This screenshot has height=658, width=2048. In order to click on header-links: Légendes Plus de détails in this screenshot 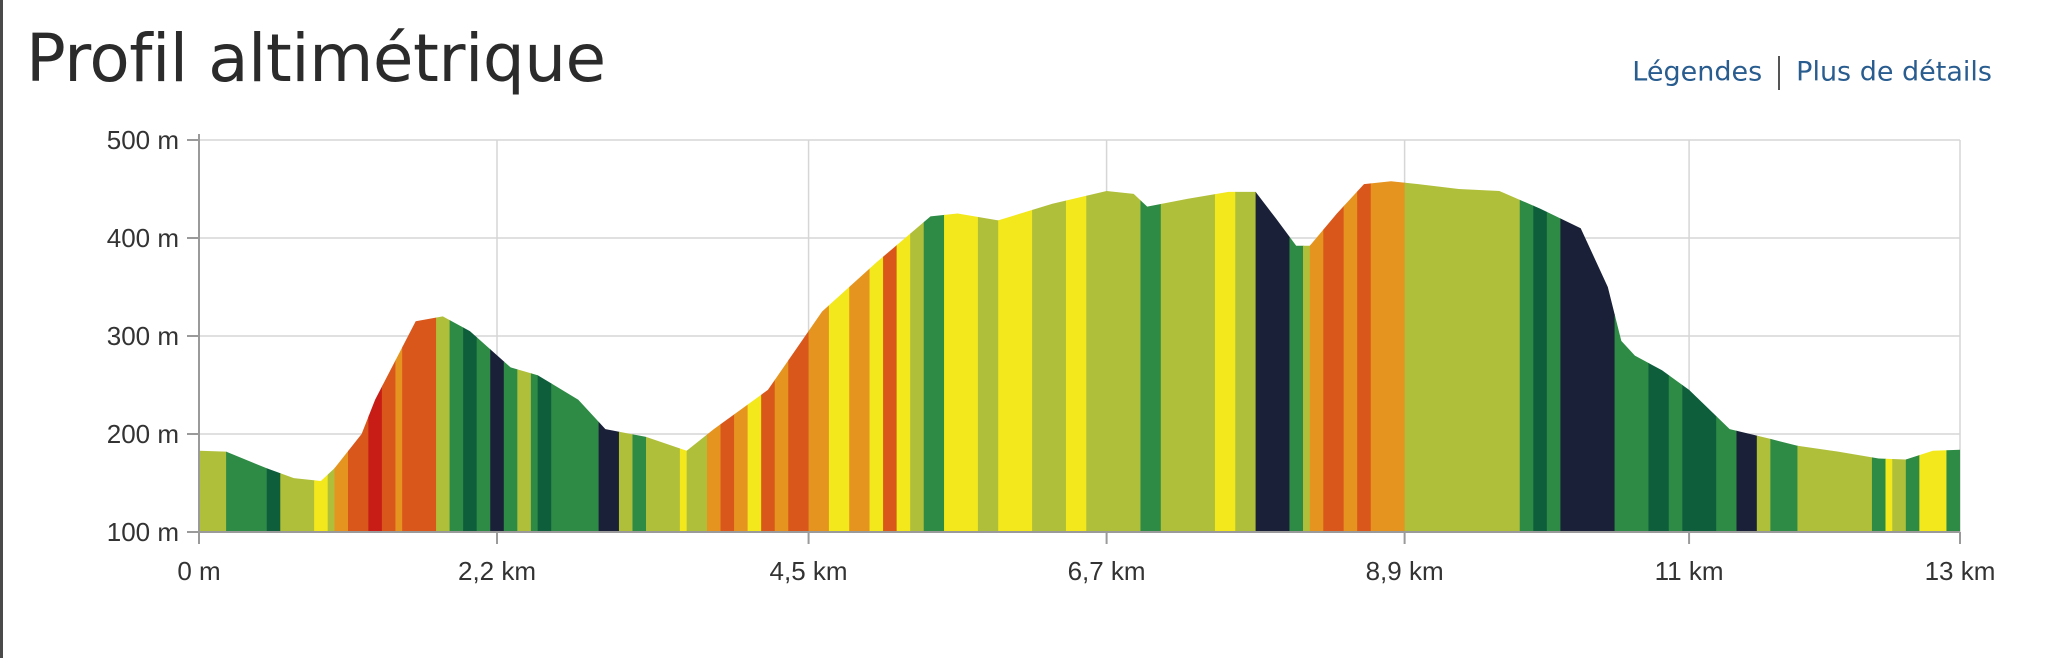, I will do `click(1812, 73)`.